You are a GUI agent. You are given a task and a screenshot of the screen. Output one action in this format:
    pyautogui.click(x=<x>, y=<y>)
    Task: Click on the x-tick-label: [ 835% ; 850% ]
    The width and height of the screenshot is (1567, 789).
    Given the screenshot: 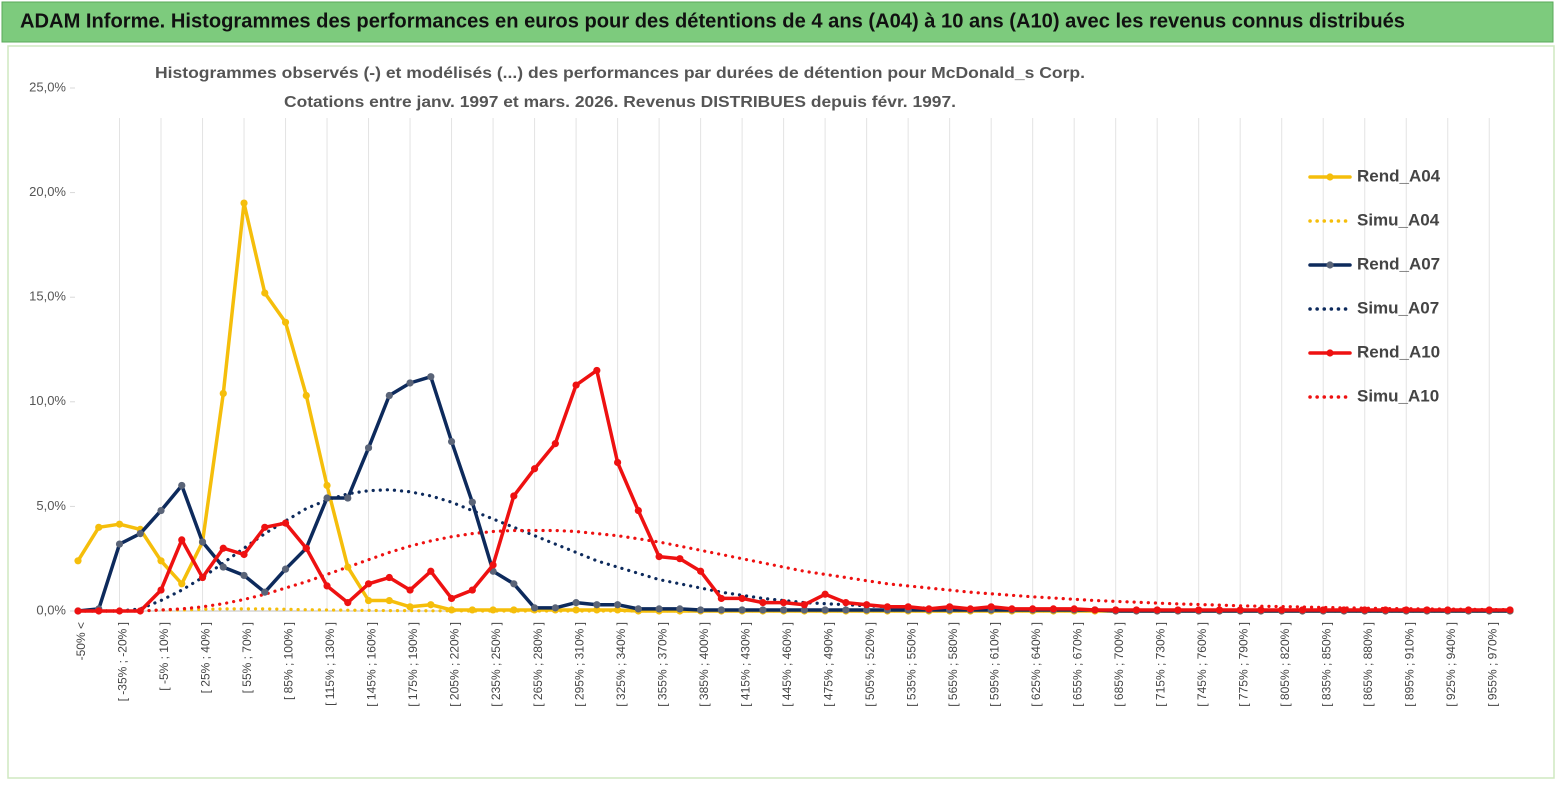 What is the action you would take?
    pyautogui.click(x=1326, y=664)
    